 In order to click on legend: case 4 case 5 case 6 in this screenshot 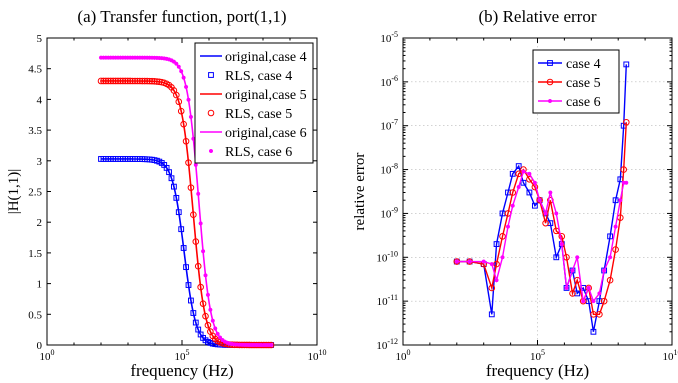, I will do `click(576, 81)`.